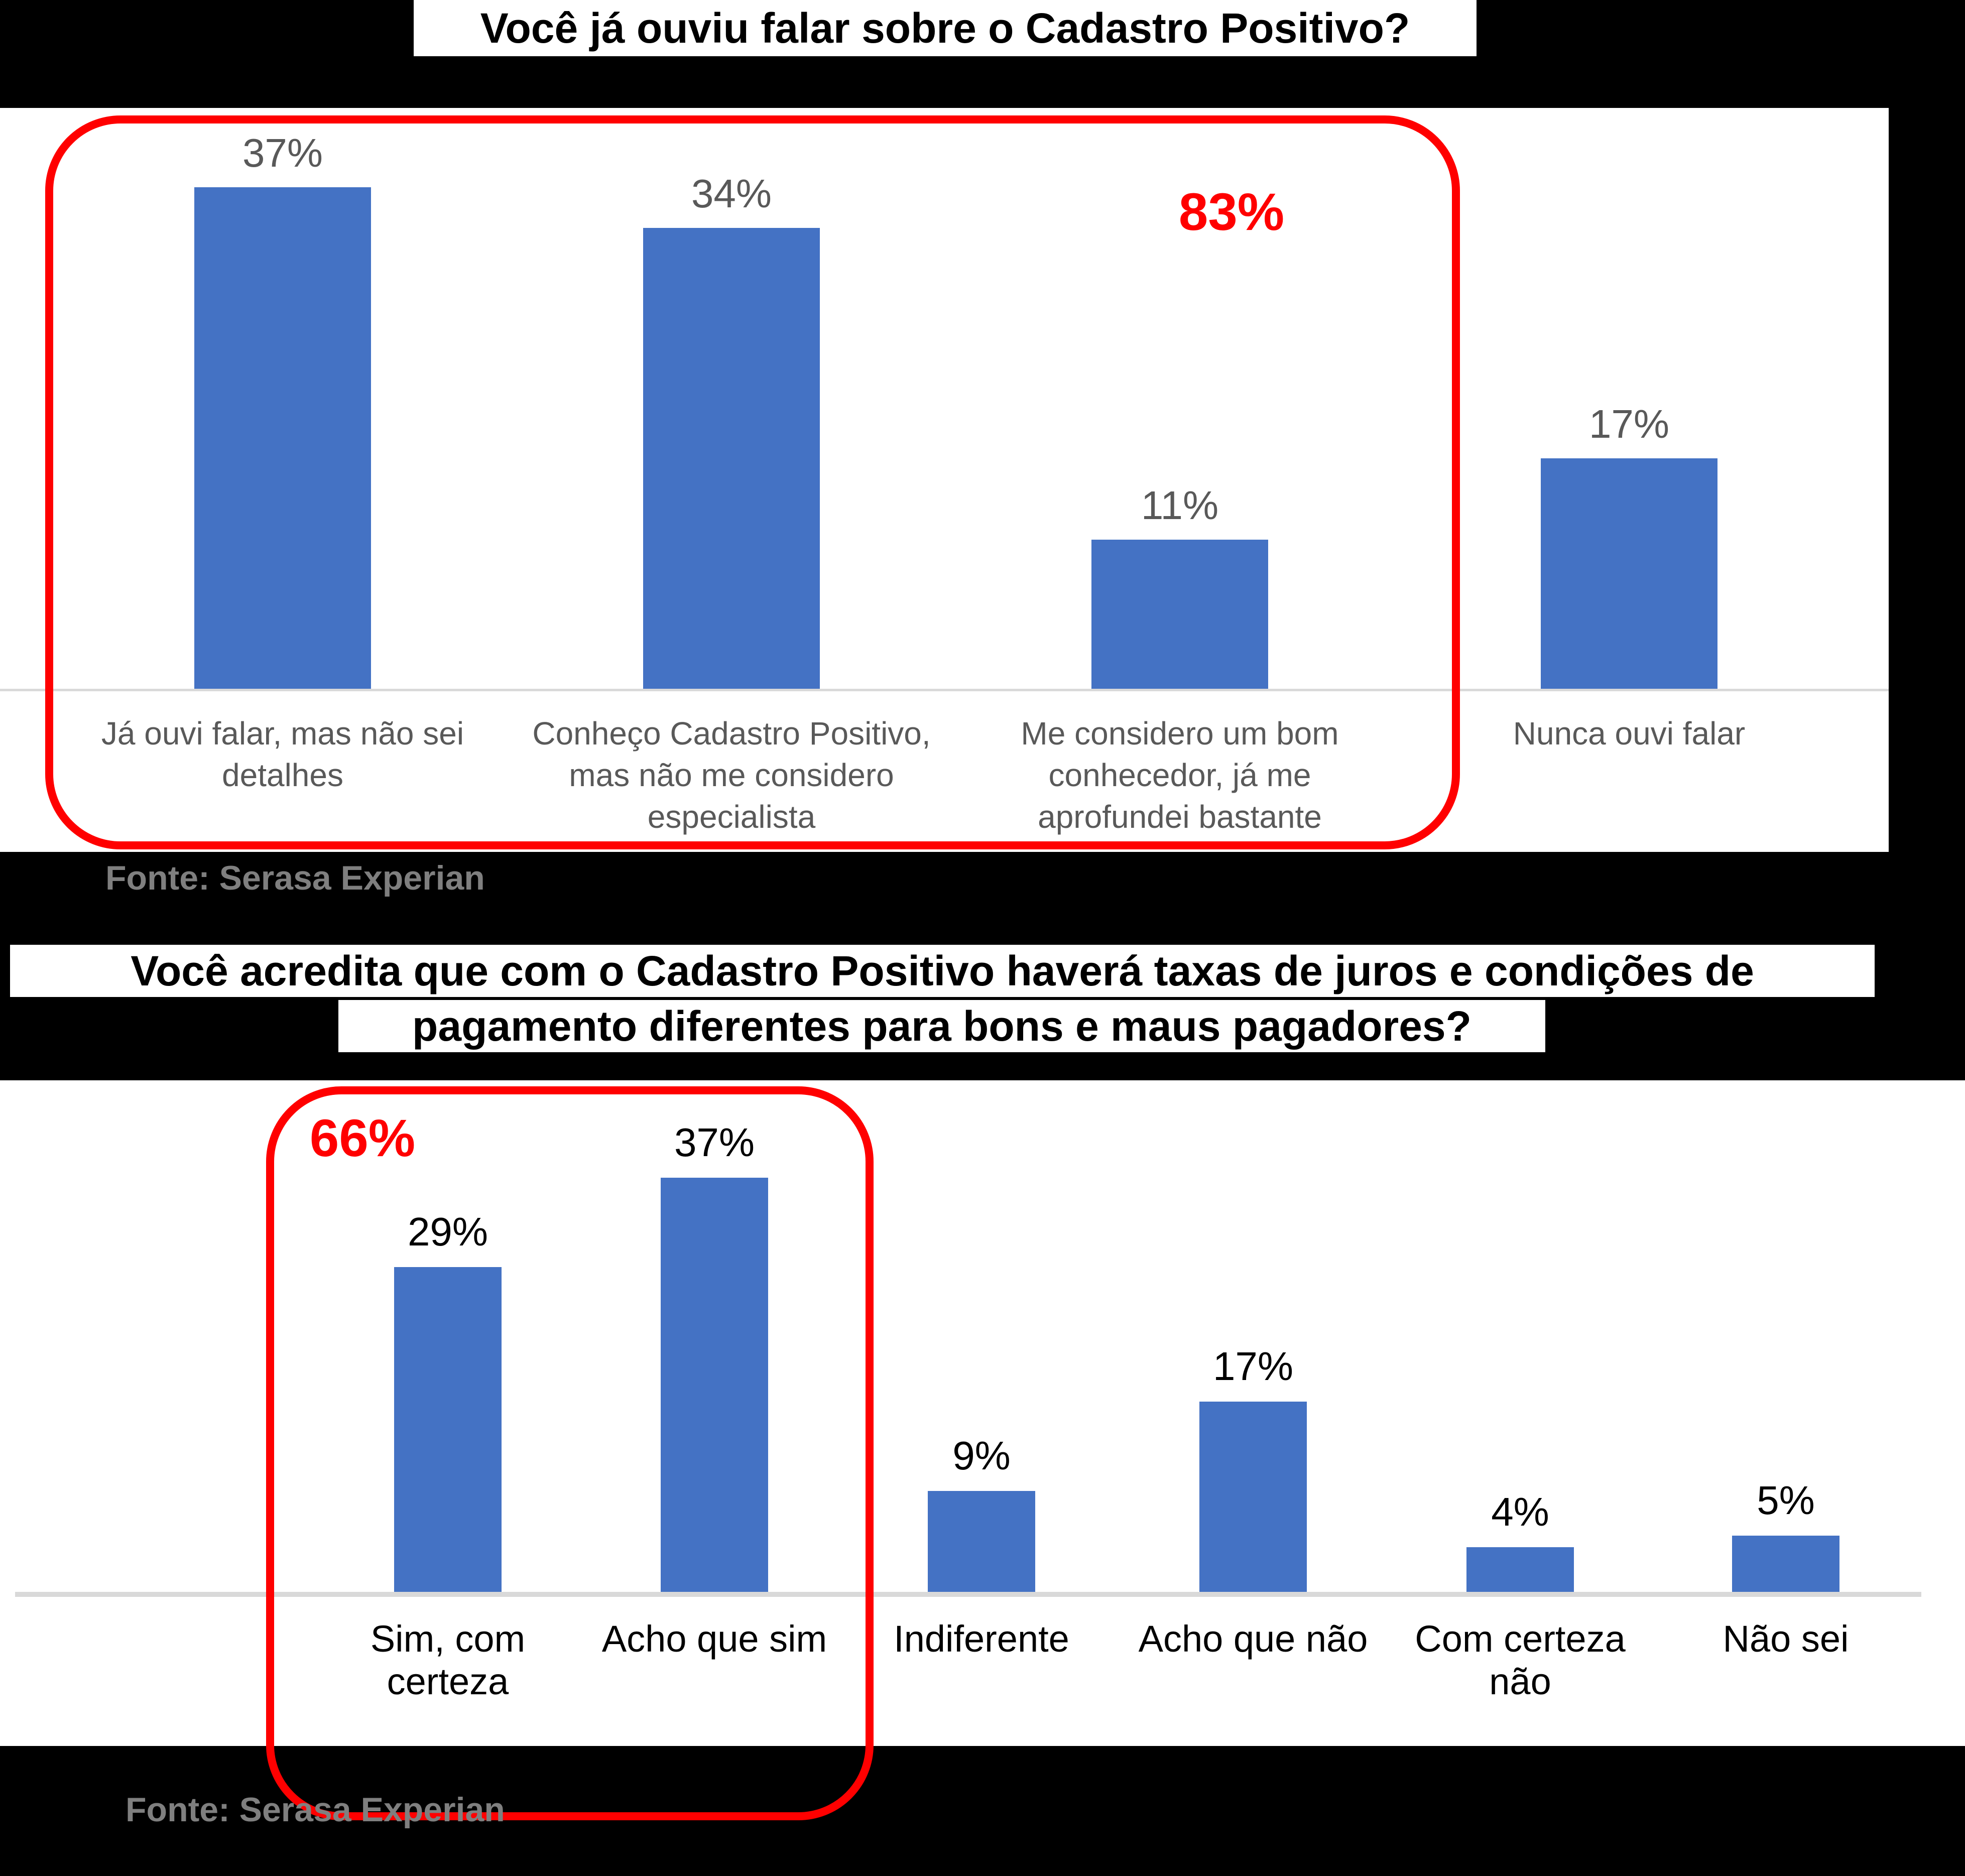 The image size is (1965, 1876). Describe the element at coordinates (731, 193) in the screenshot. I see `chart1-value-label-2: 34%` at that location.